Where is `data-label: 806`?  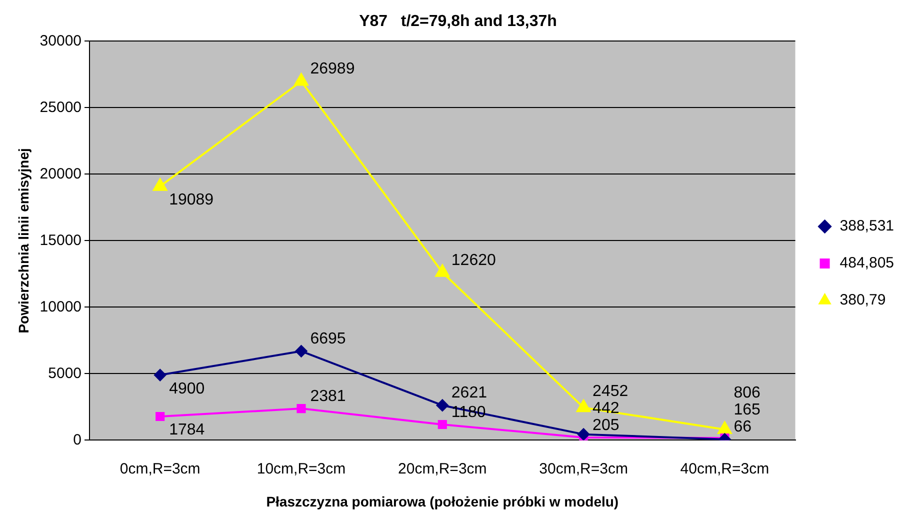 data-label: 806 is located at coordinates (747, 393).